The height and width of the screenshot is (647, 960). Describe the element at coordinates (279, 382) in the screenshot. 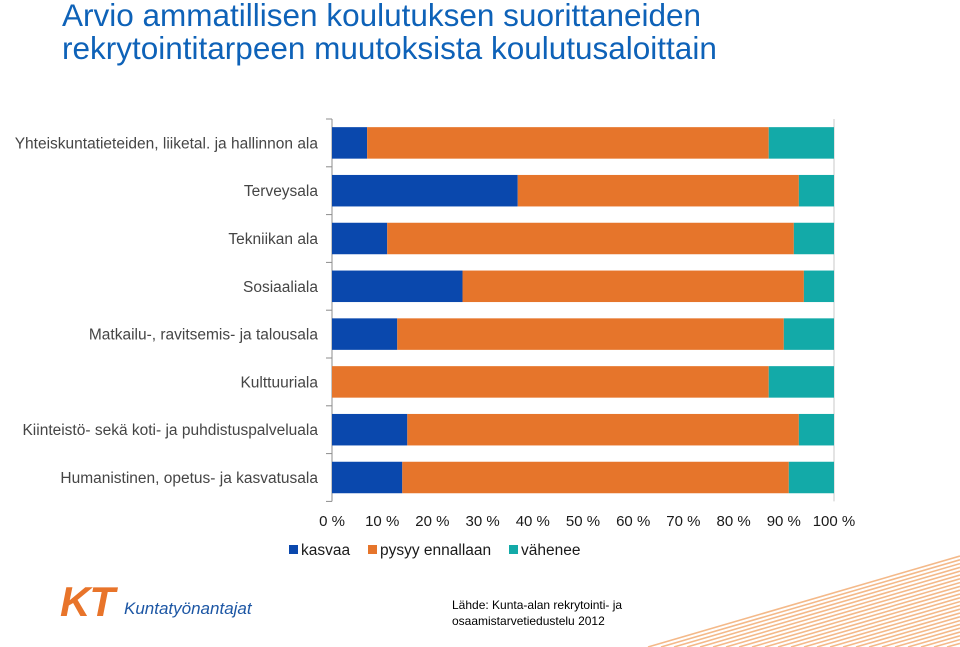

I see `category-label-6: Kulttuuriala` at that location.